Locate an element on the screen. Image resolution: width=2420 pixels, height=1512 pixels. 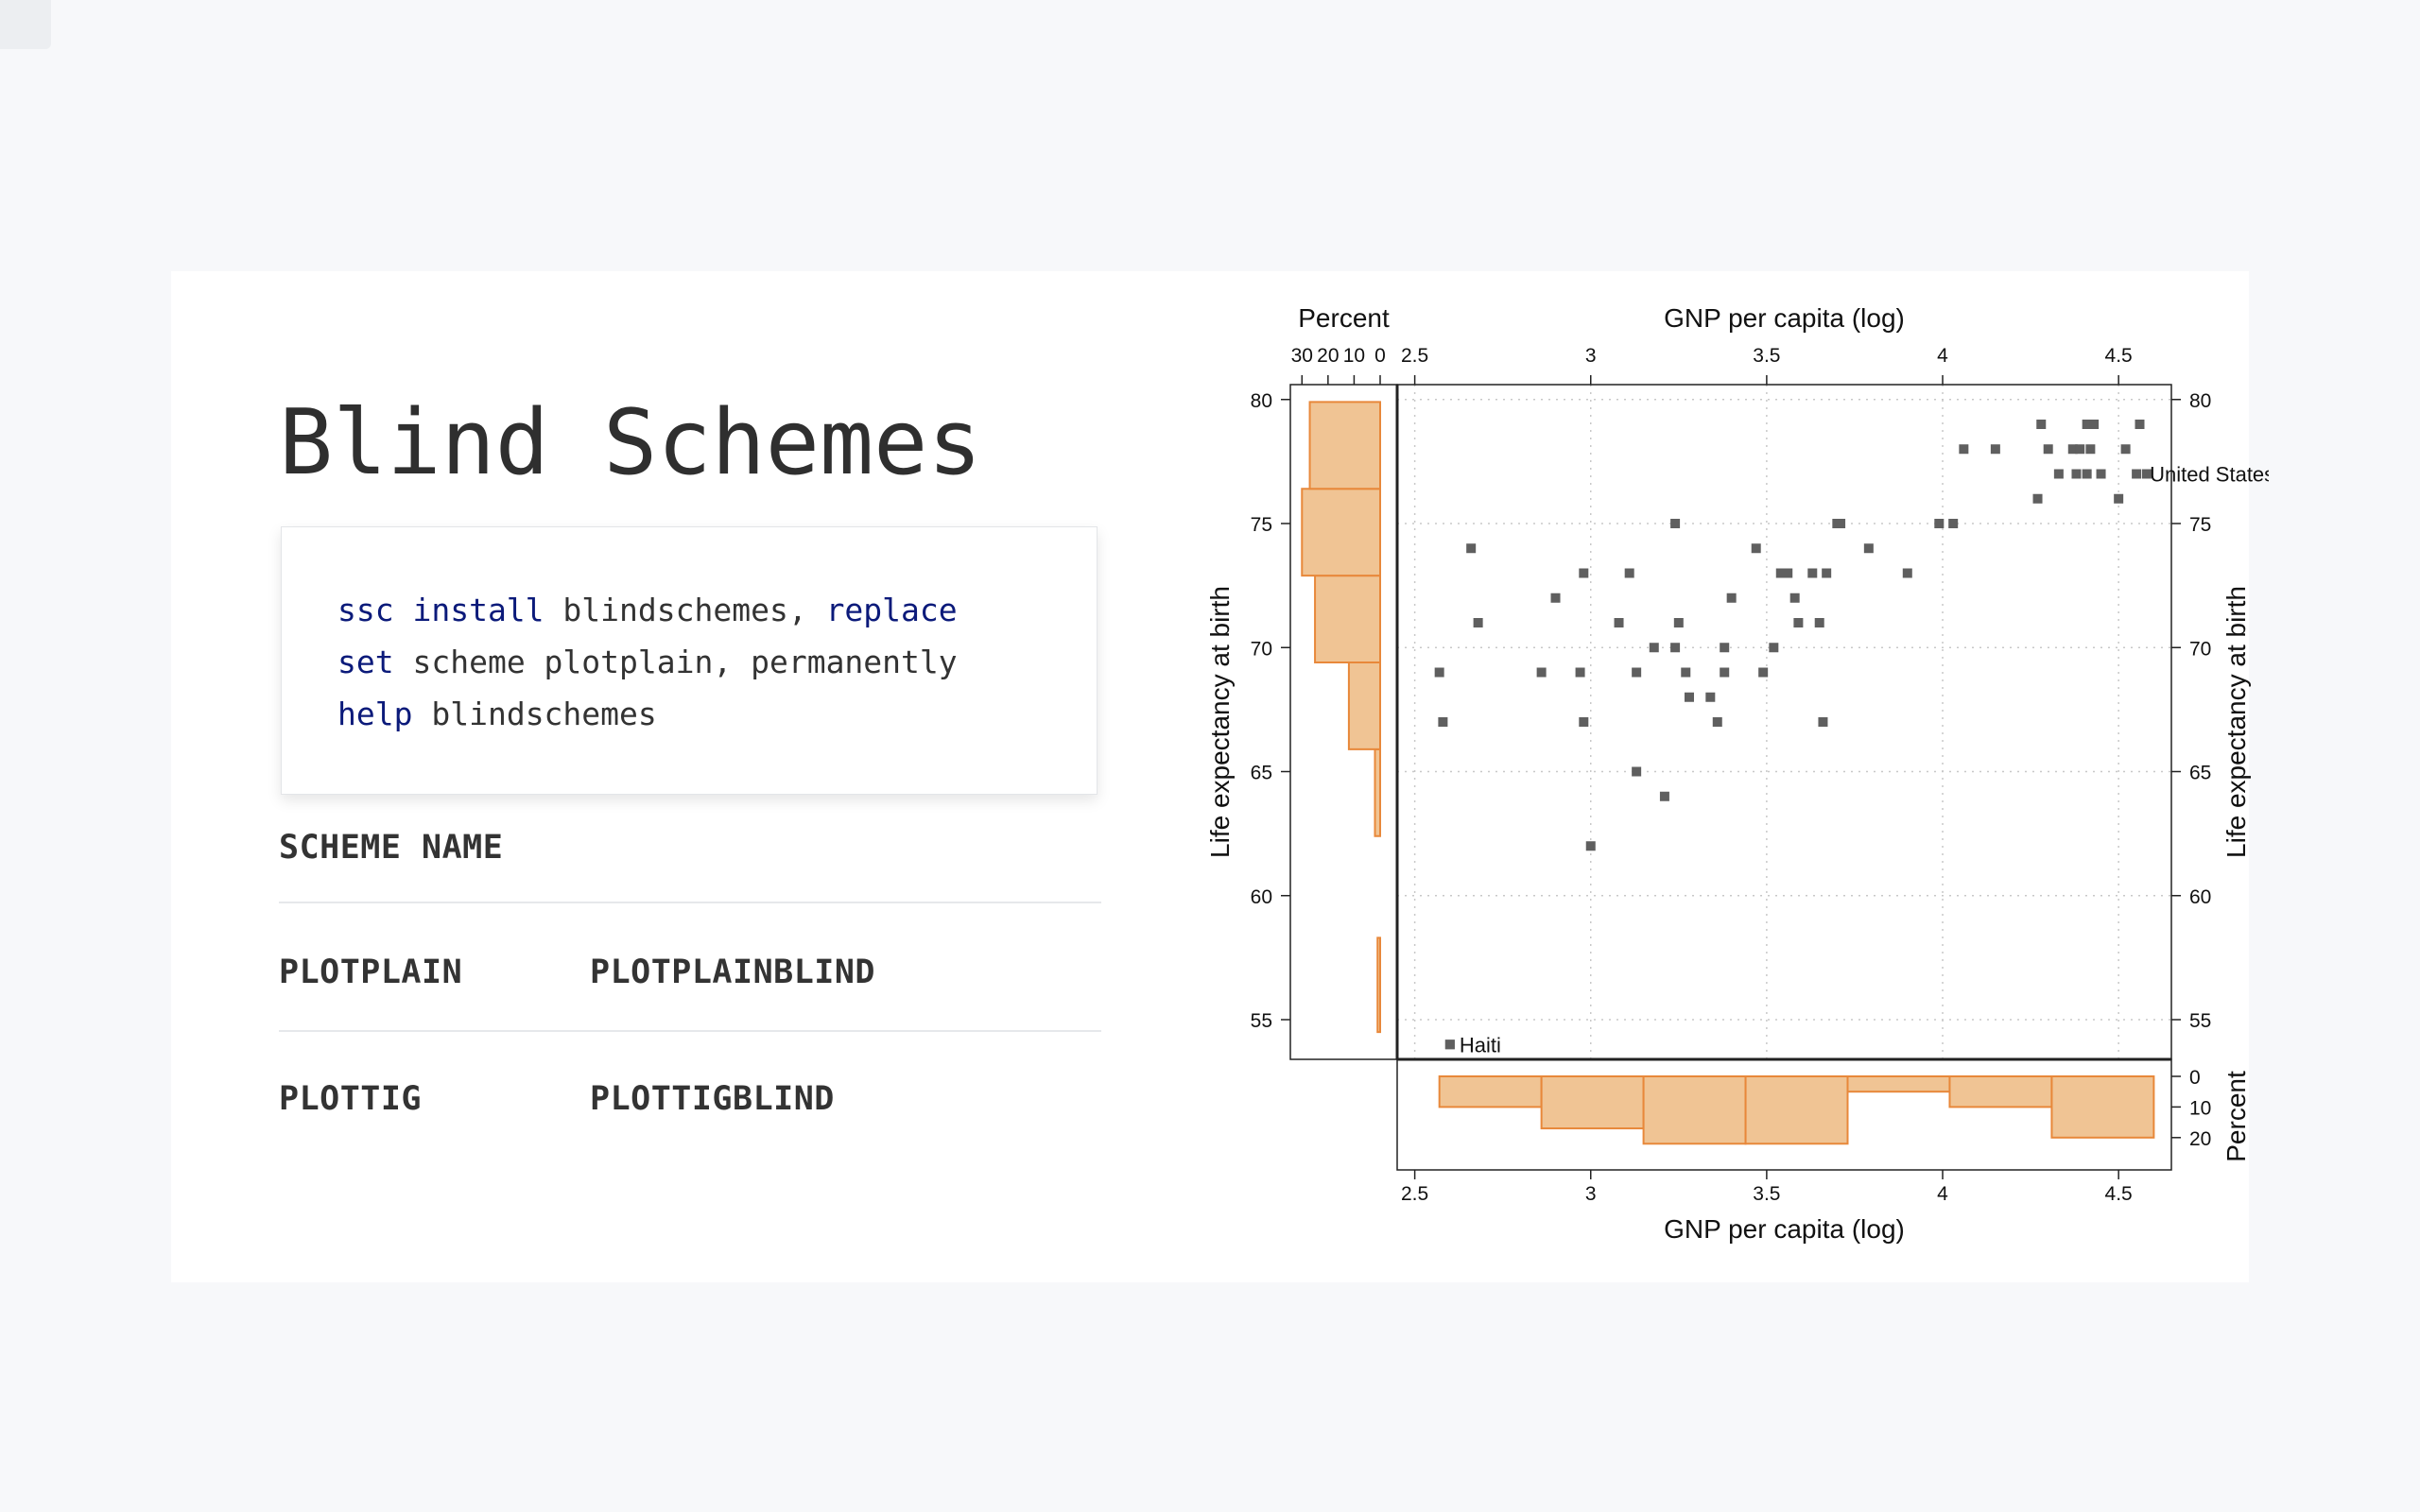
code-keyword: set is located at coordinates (366, 662).